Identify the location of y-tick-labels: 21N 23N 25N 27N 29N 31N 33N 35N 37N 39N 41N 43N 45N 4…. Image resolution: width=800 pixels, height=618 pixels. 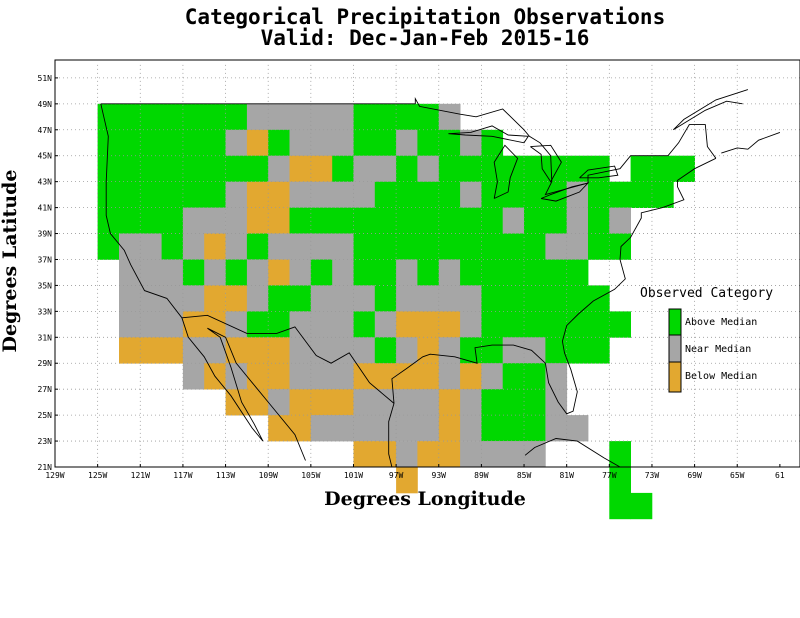
(48, 273).